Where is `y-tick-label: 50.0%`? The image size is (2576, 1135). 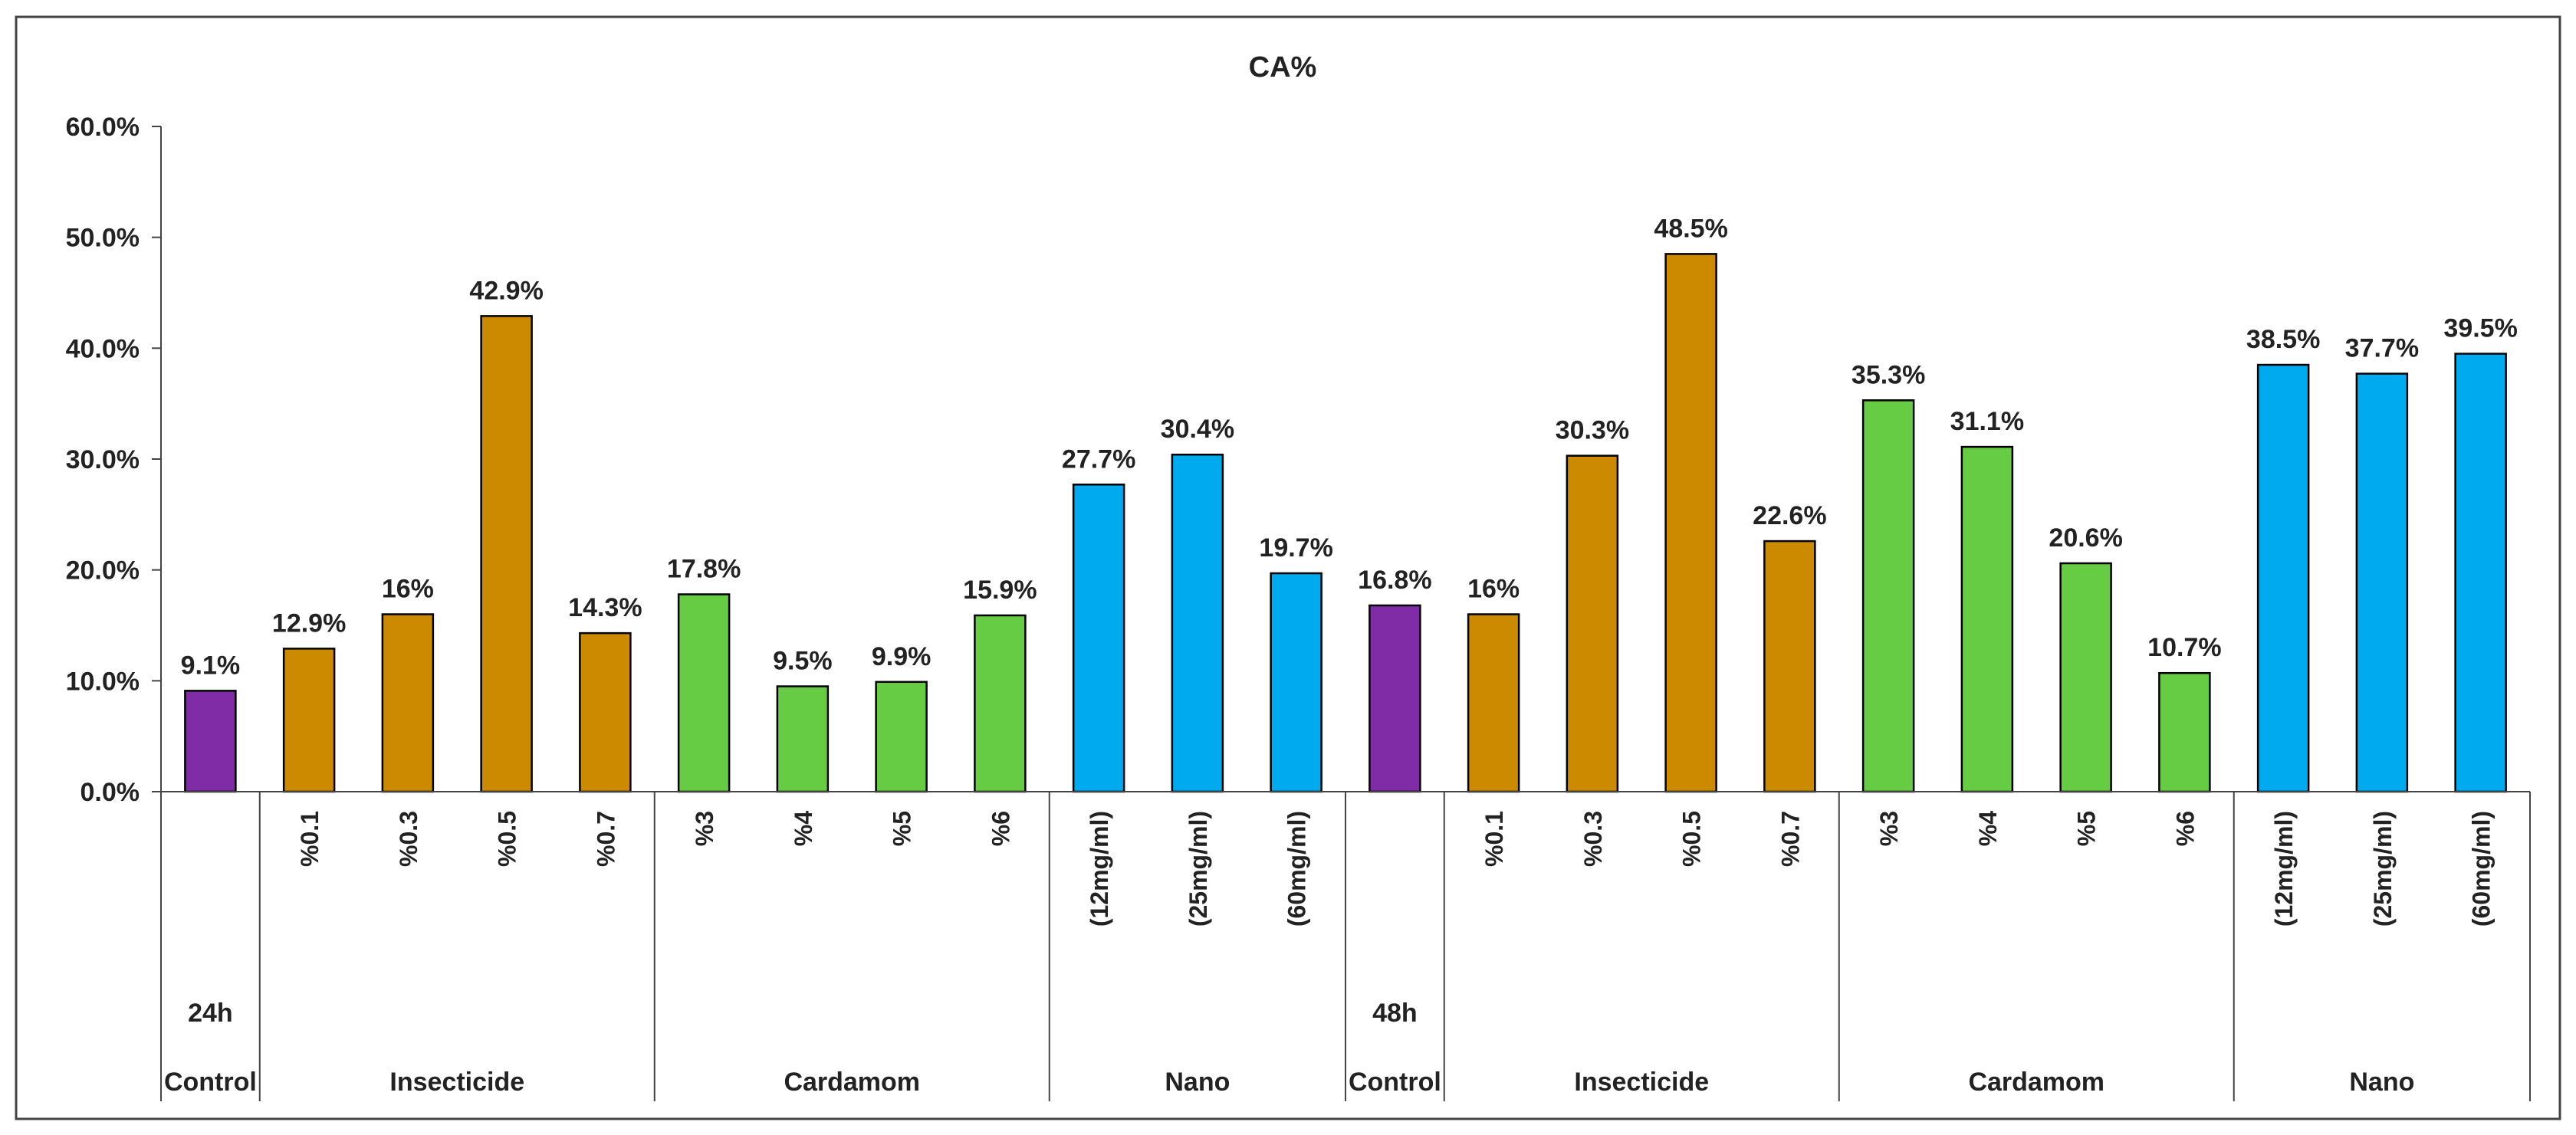 y-tick-label: 50.0% is located at coordinates (103, 239).